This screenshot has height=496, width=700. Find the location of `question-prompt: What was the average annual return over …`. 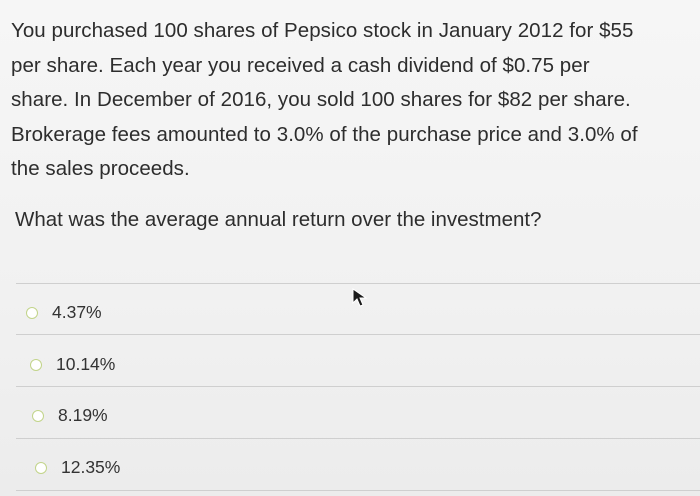

question-prompt: What was the average annual return over … is located at coordinates (278, 219).